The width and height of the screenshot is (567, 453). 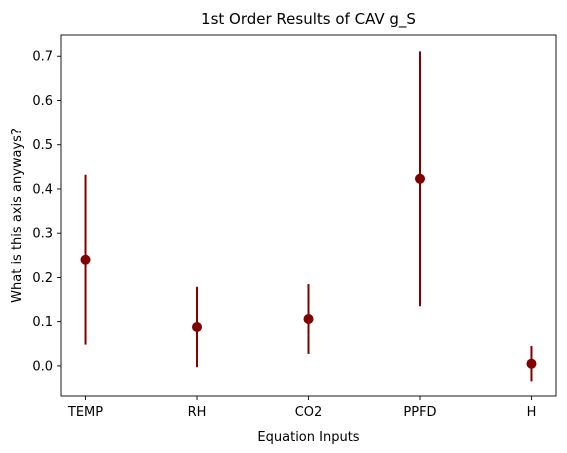 What do you see at coordinates (197, 412) in the screenshot?
I see `x-tick-label: RH` at bounding box center [197, 412].